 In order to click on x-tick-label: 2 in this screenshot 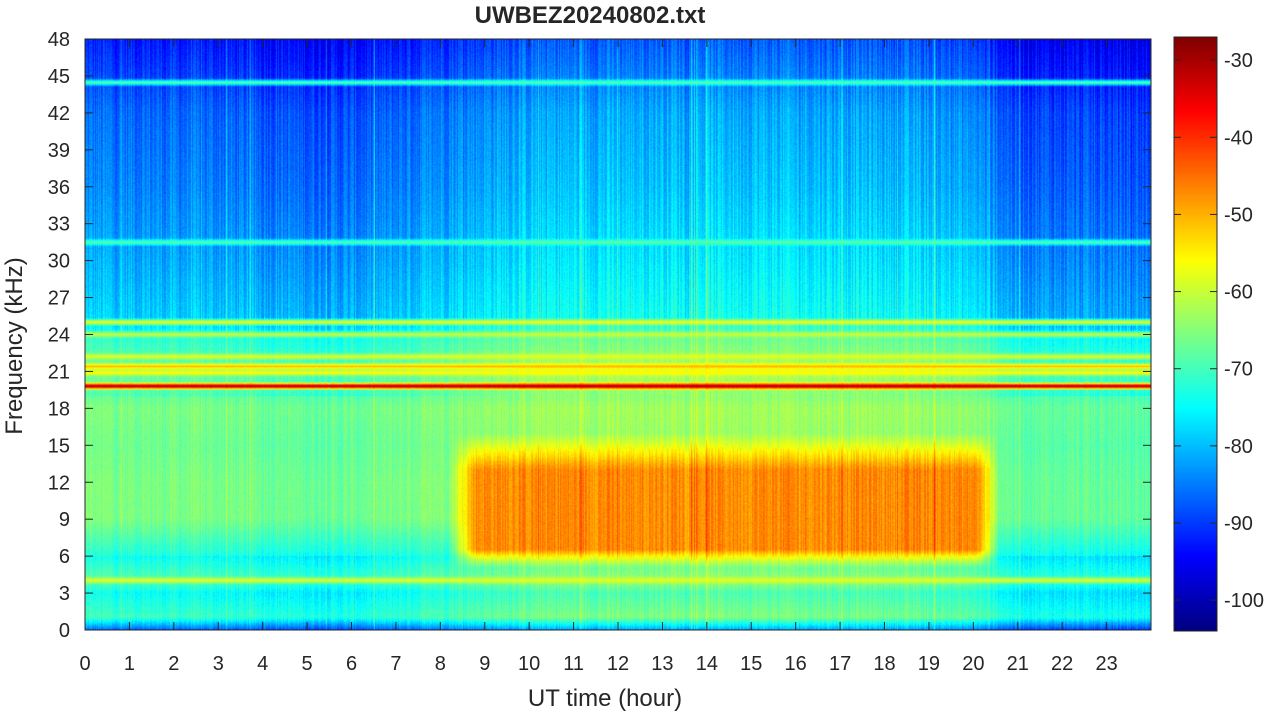, I will do `click(173, 664)`.